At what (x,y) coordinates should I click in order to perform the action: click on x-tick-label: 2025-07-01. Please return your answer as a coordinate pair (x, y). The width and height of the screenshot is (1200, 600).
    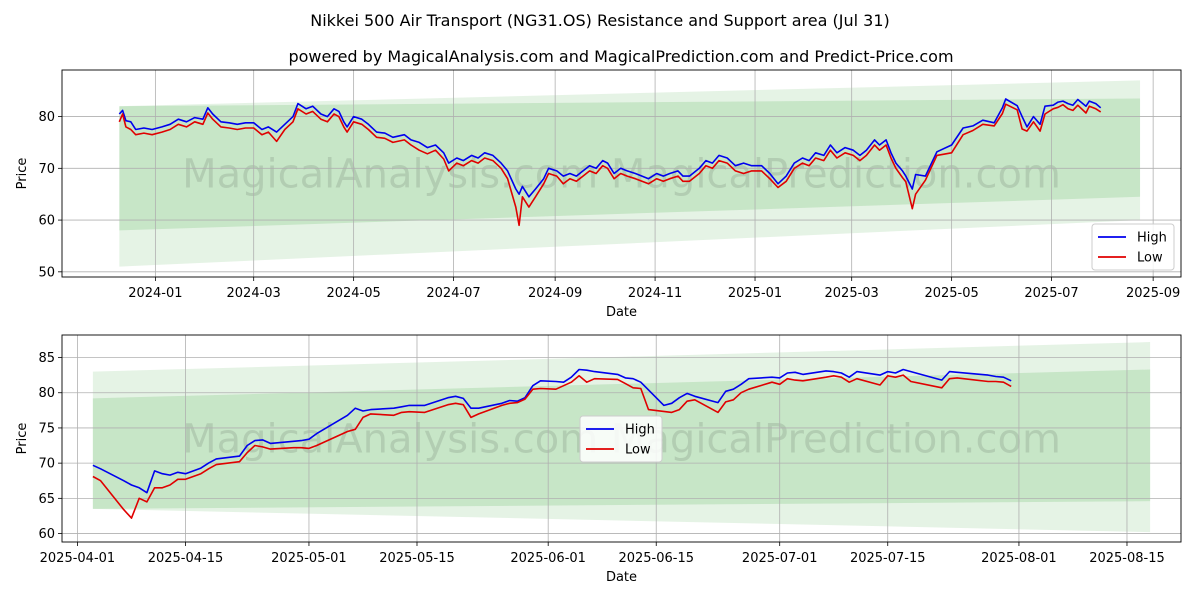
    Looking at the image, I should click on (780, 558).